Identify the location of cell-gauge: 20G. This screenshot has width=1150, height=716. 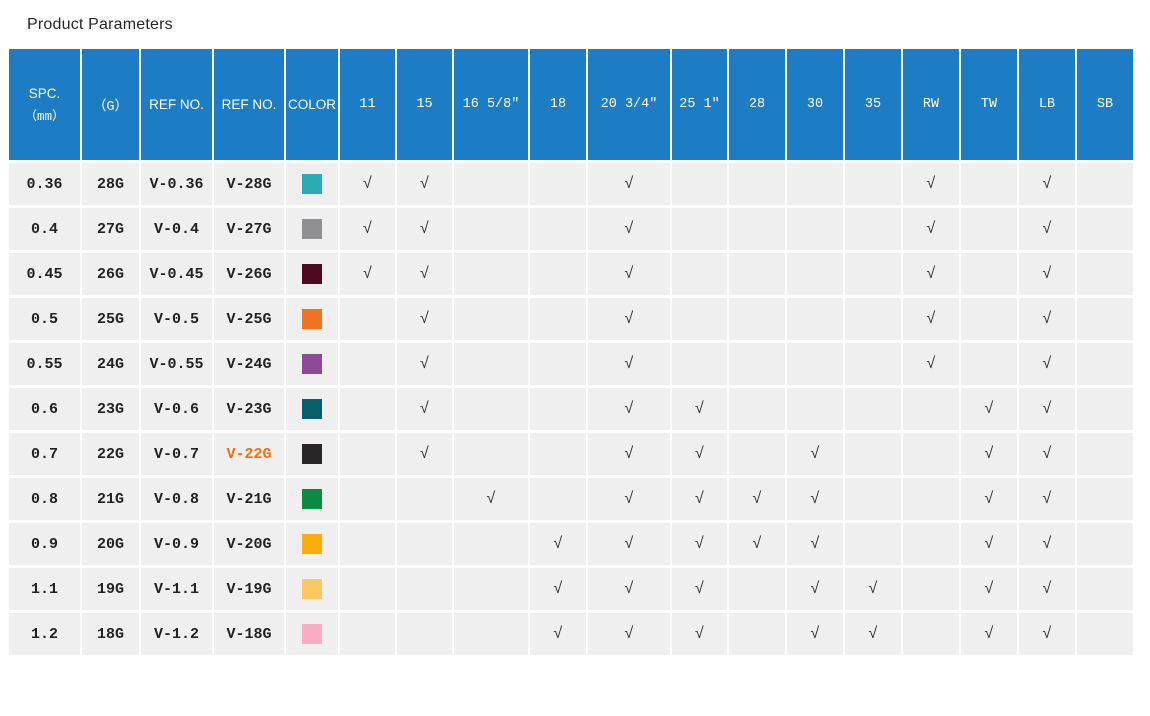
(110, 544).